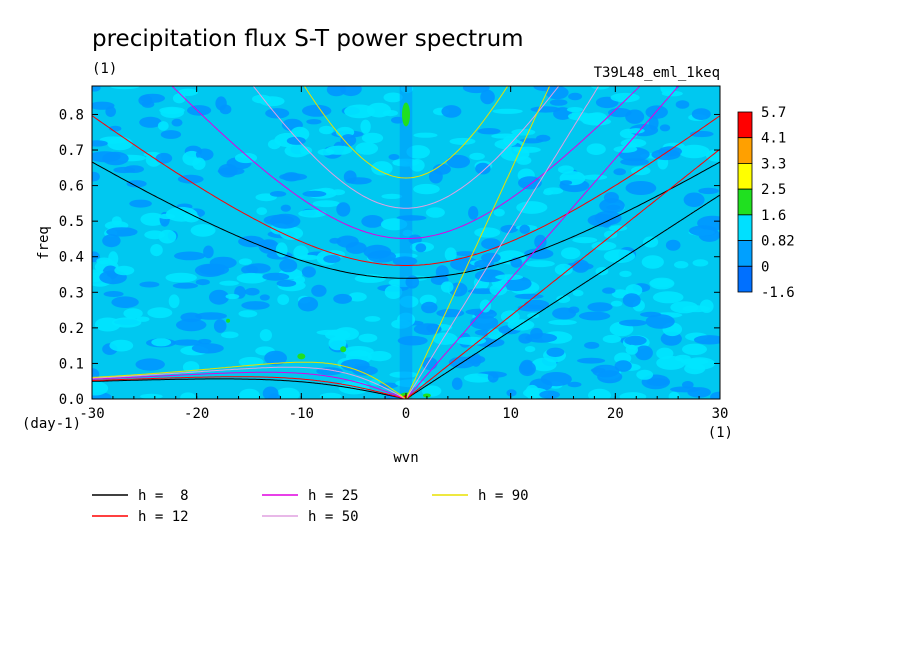 The image size is (904, 654). Describe the element at coordinates (773, 139) in the screenshot. I see `colorbar-label: 4.1` at that location.